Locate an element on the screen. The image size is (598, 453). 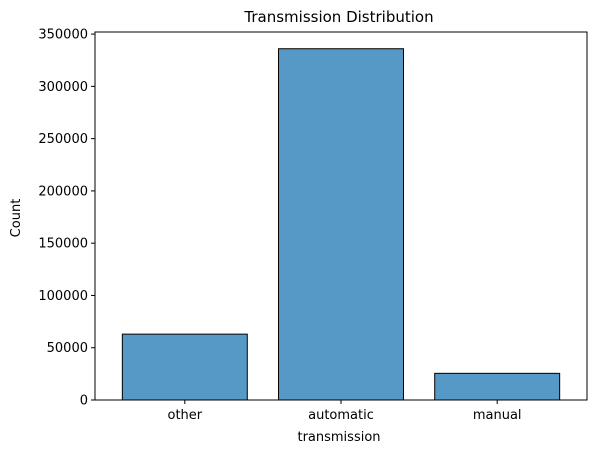
x-axis: other automatic manual is located at coordinates (344, 411).